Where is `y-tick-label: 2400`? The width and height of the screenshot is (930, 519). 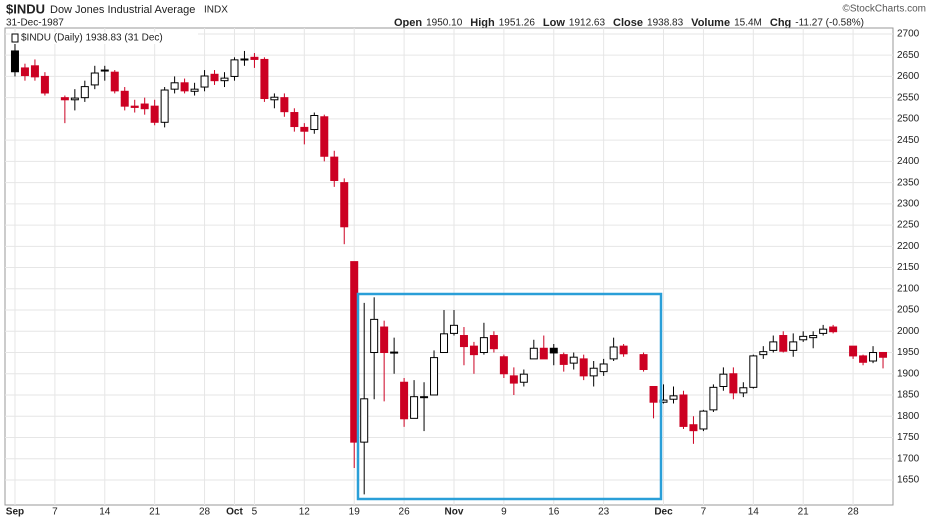 y-tick-label: 2400 is located at coordinates (908, 161).